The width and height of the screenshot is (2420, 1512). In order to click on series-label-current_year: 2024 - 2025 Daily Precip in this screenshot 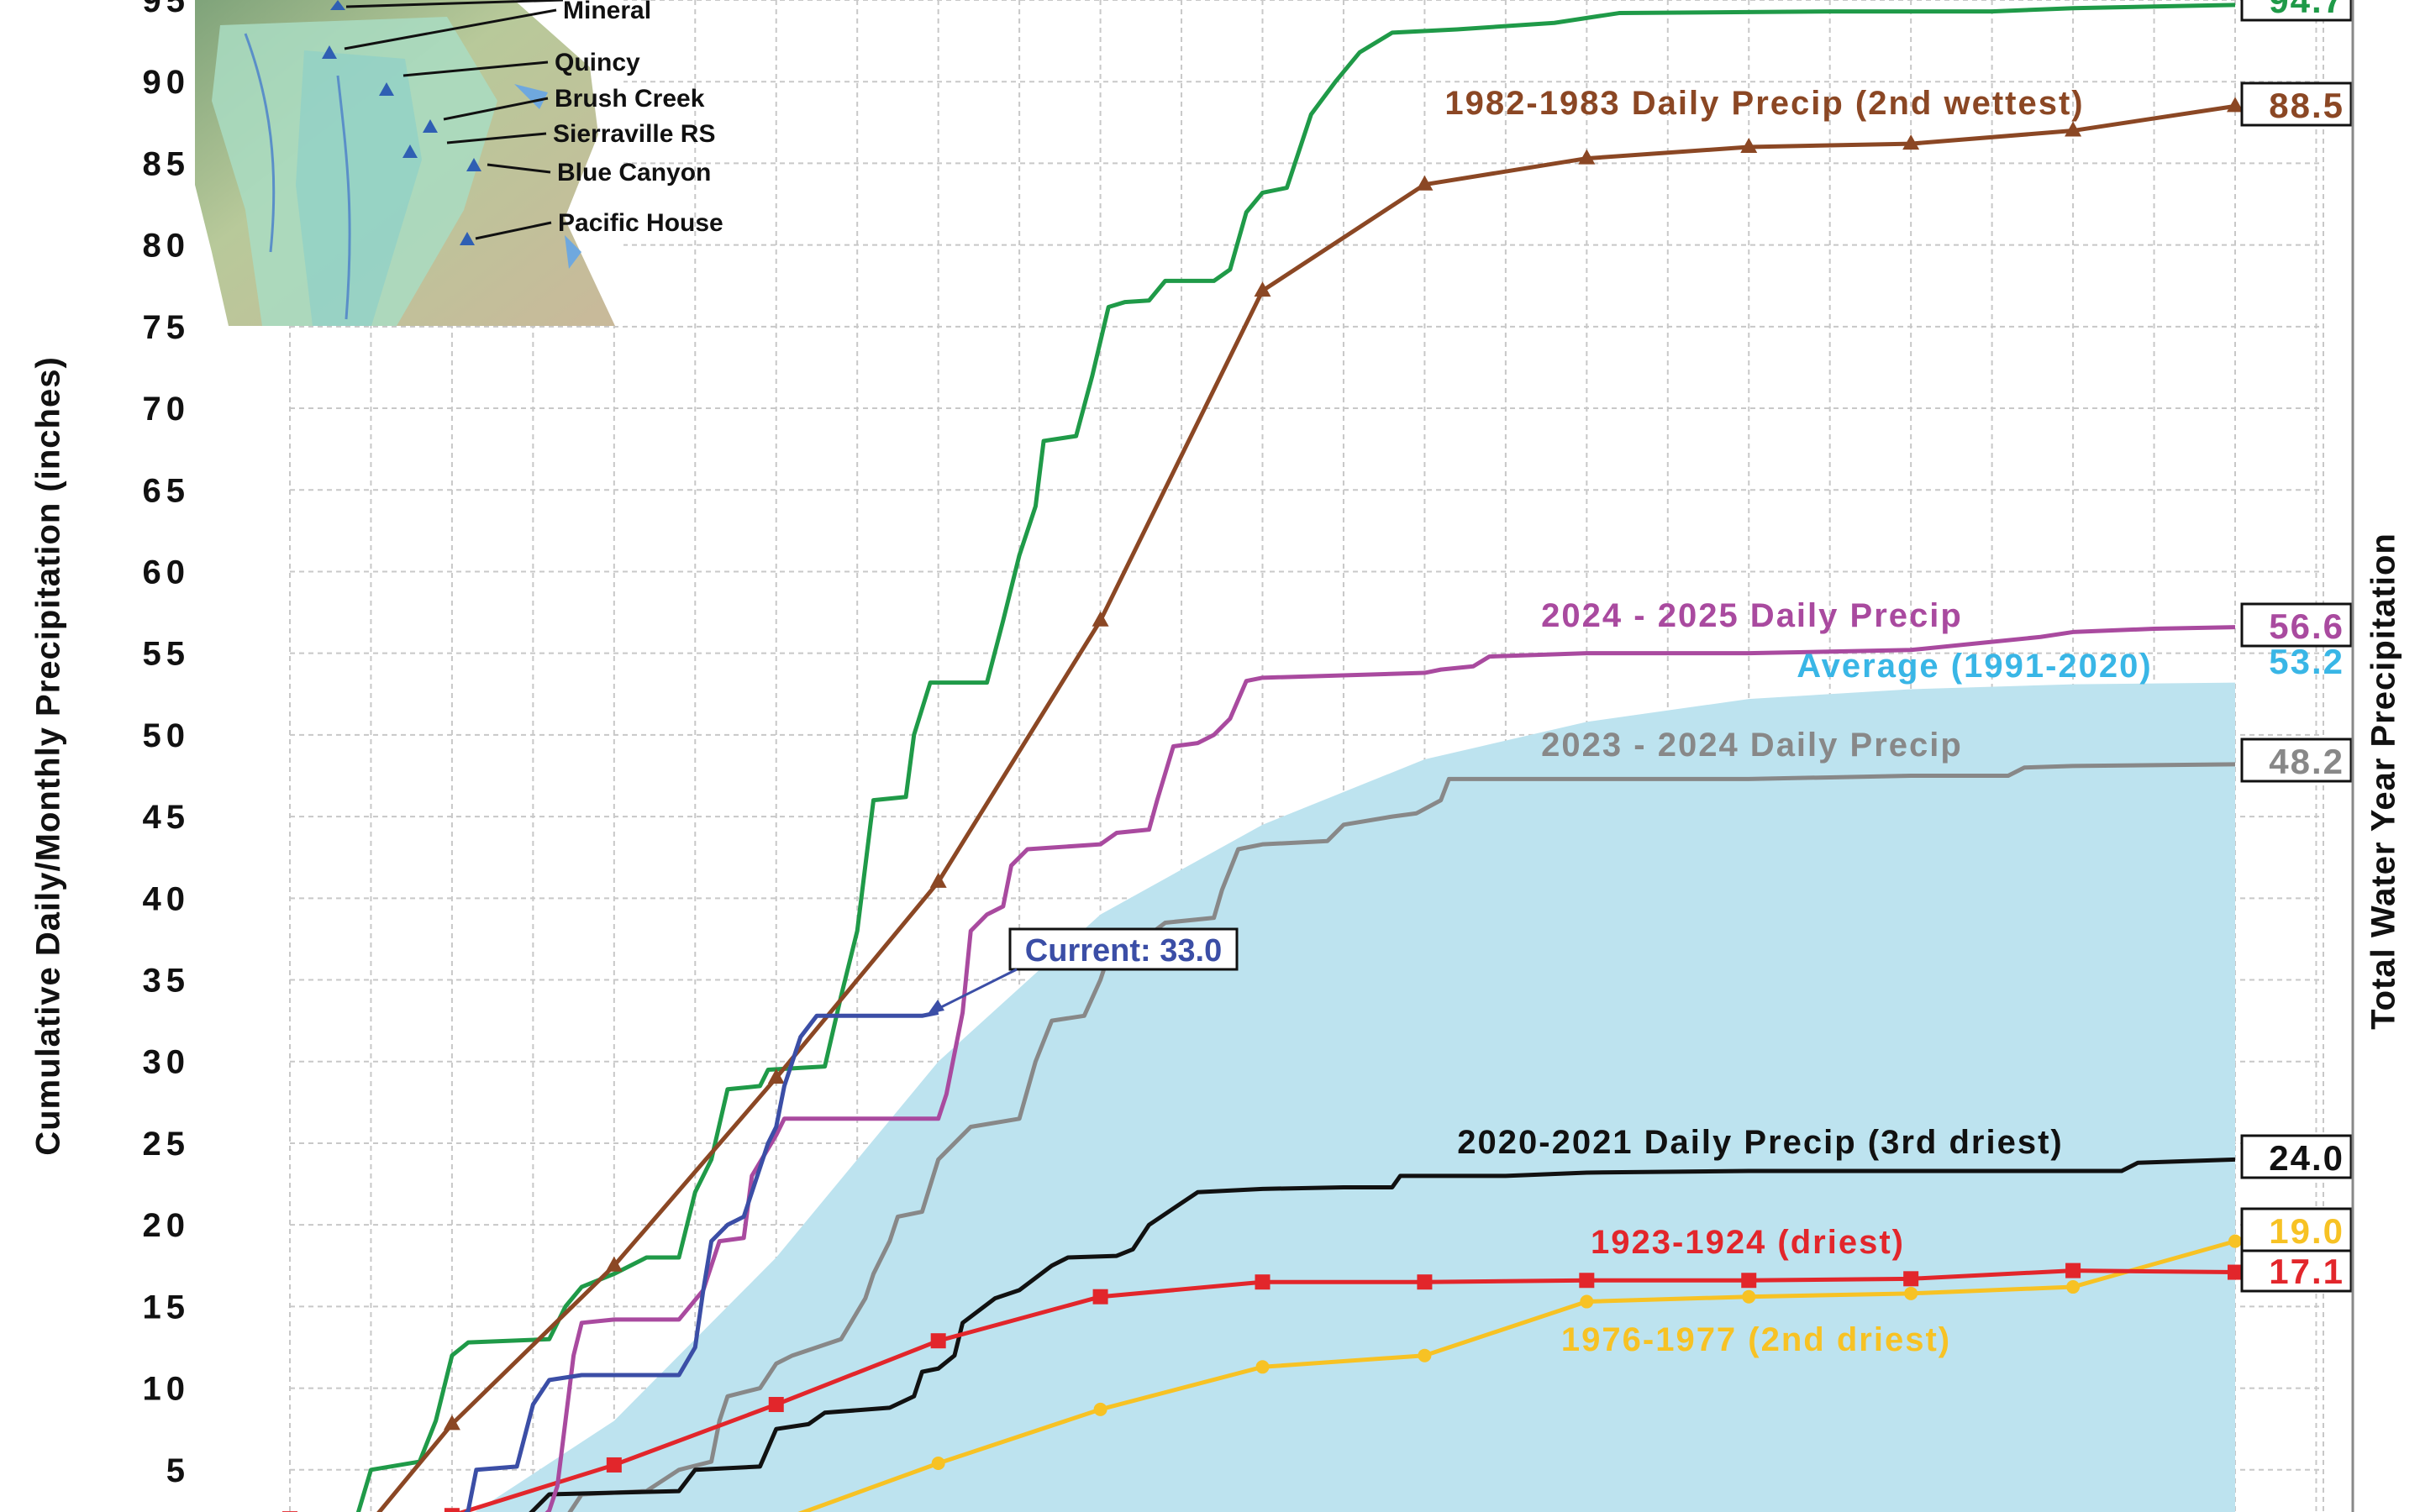, I will do `click(1752, 615)`.